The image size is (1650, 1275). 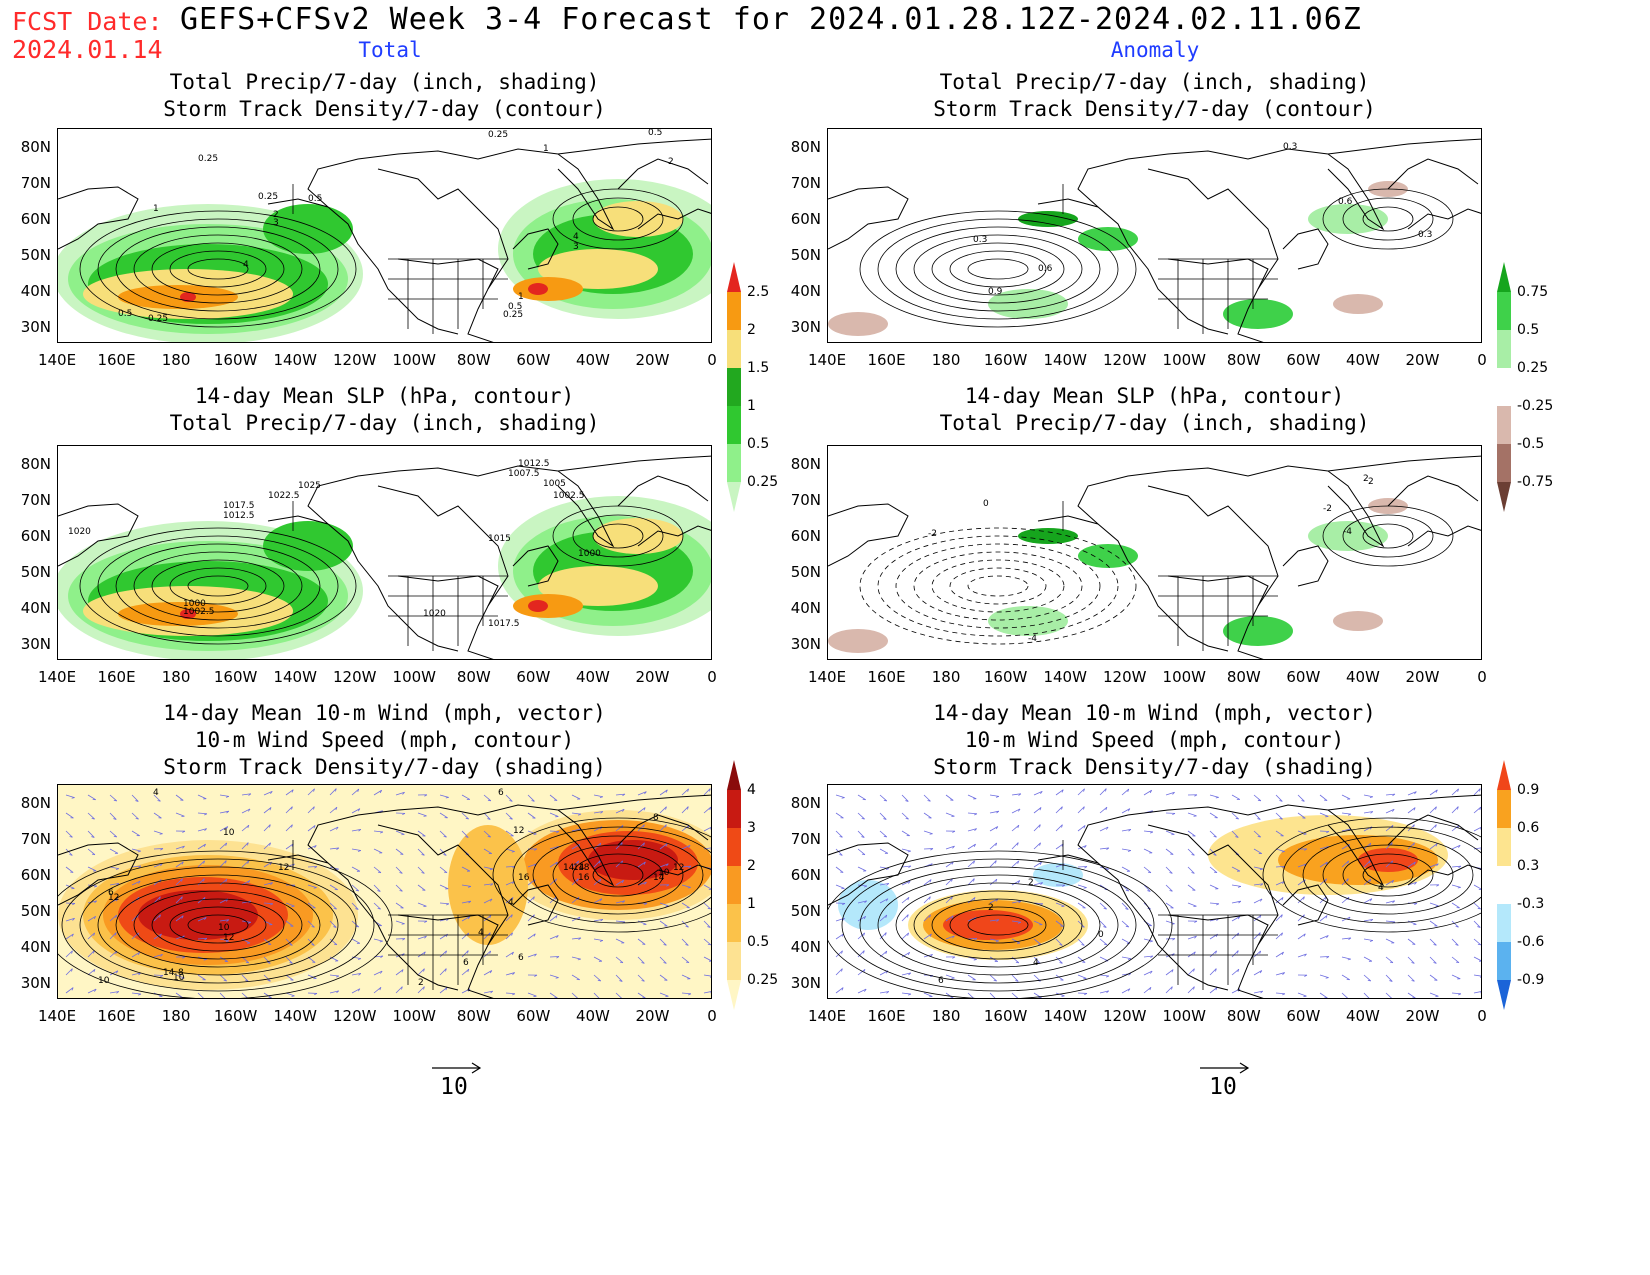 What do you see at coordinates (584, 878) in the screenshot?
I see `contour-label: 16` at bounding box center [584, 878].